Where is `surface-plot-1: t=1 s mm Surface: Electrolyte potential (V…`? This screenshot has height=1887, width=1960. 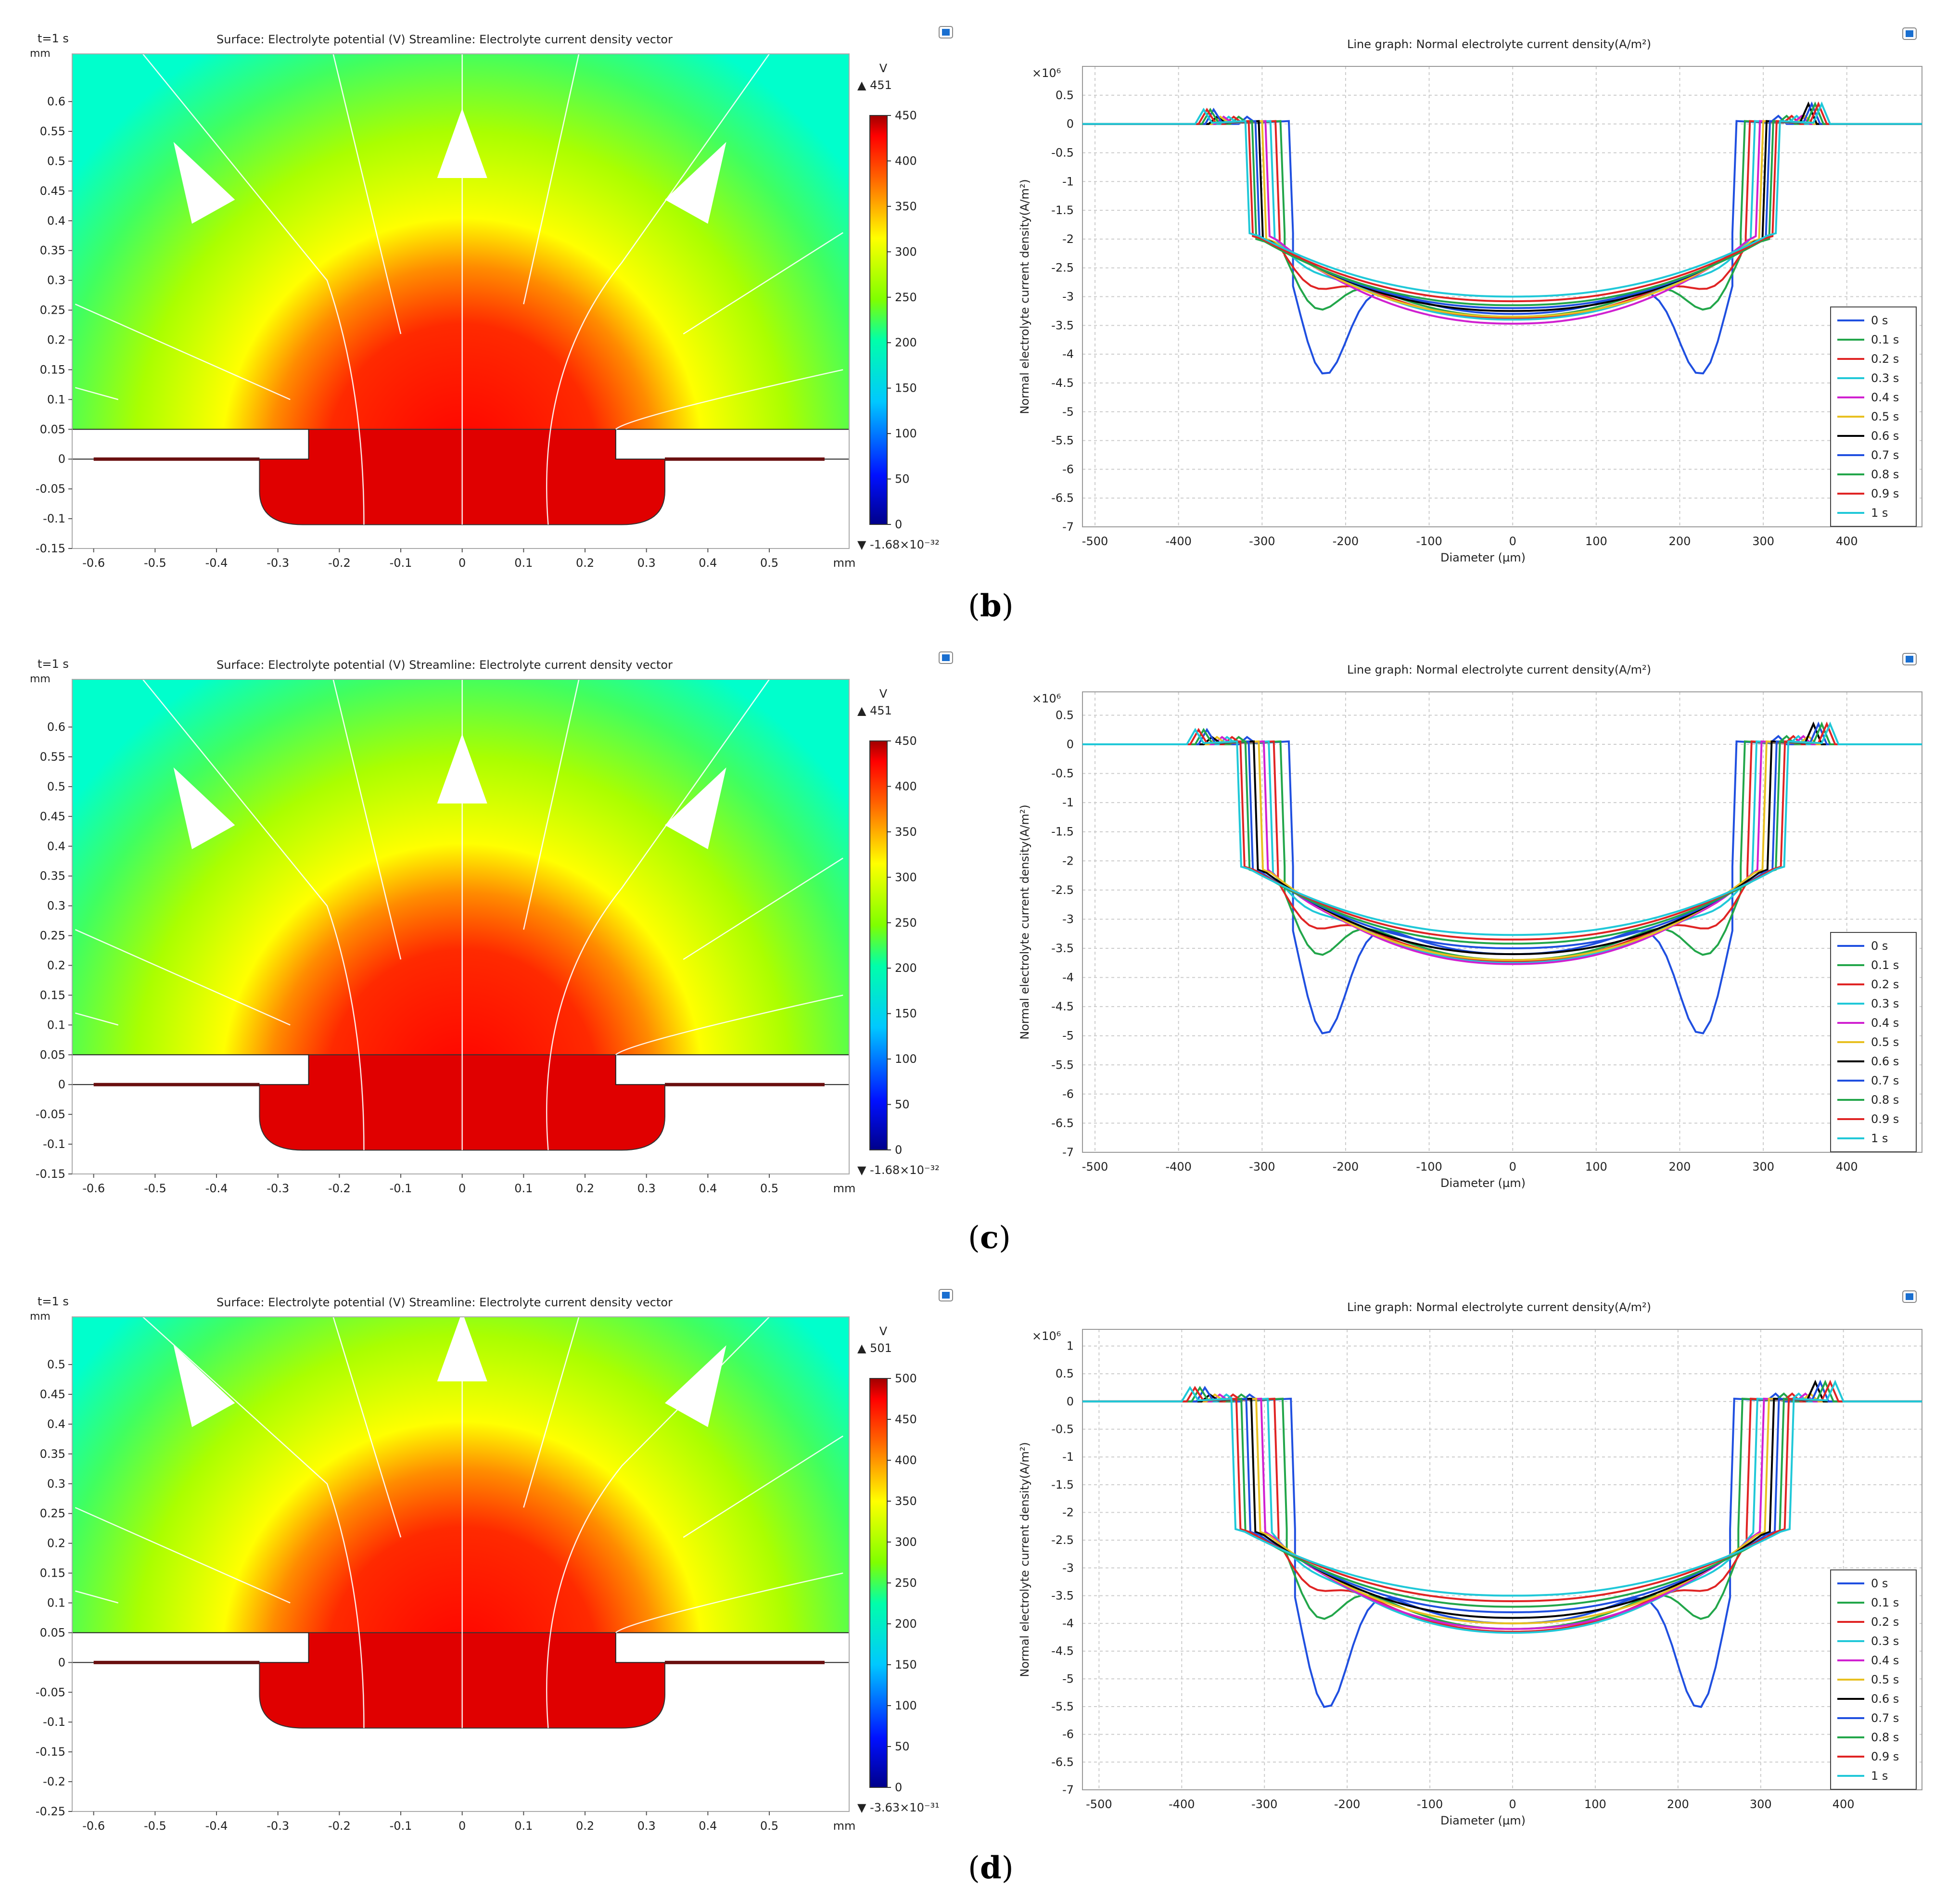
surface-plot-1: t=1 s mm Surface: Electrolyte potential (V… is located at coordinates (492, 923).